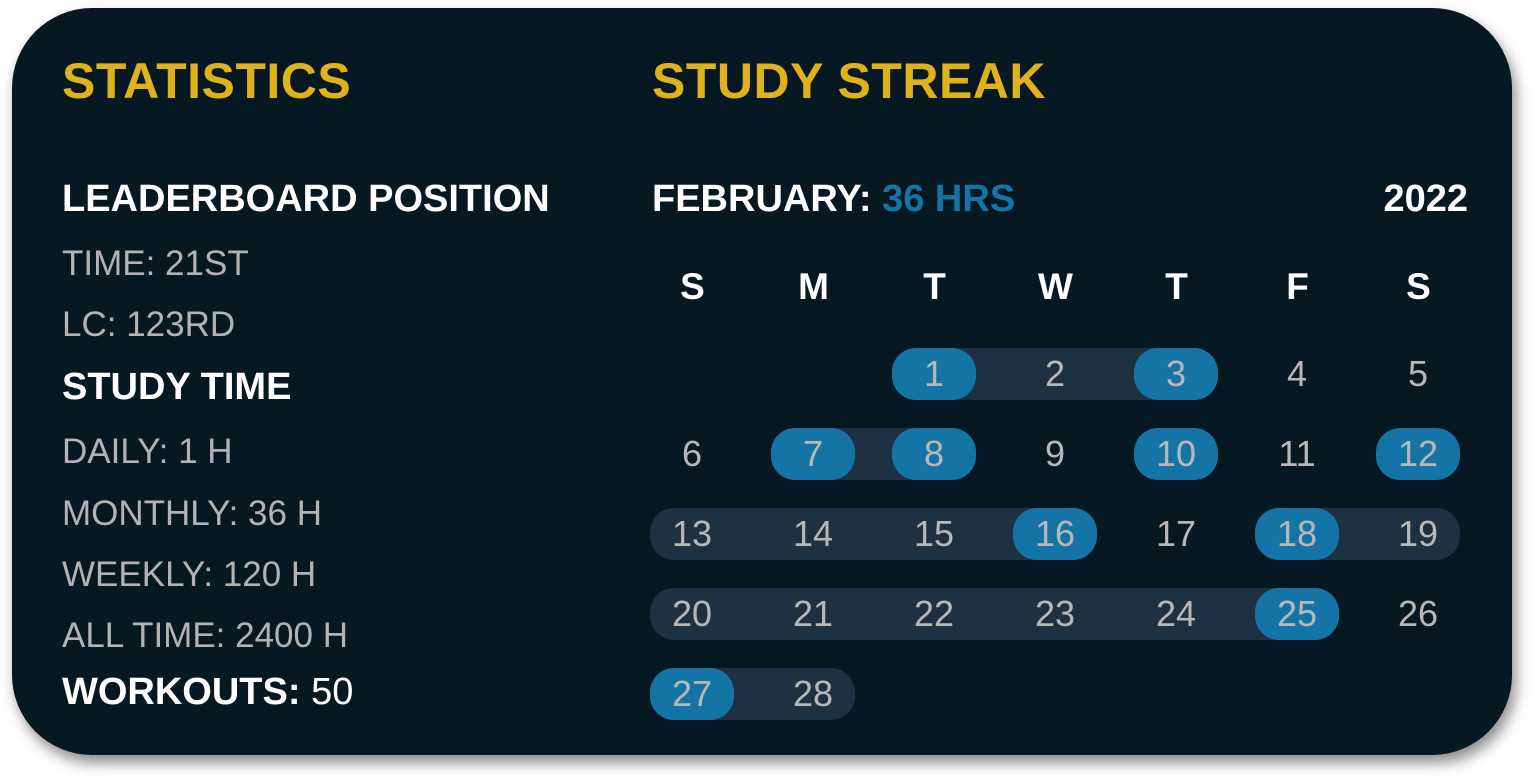  Describe the element at coordinates (813, 454) in the screenshot. I see `calendar-day-studied: 7` at that location.